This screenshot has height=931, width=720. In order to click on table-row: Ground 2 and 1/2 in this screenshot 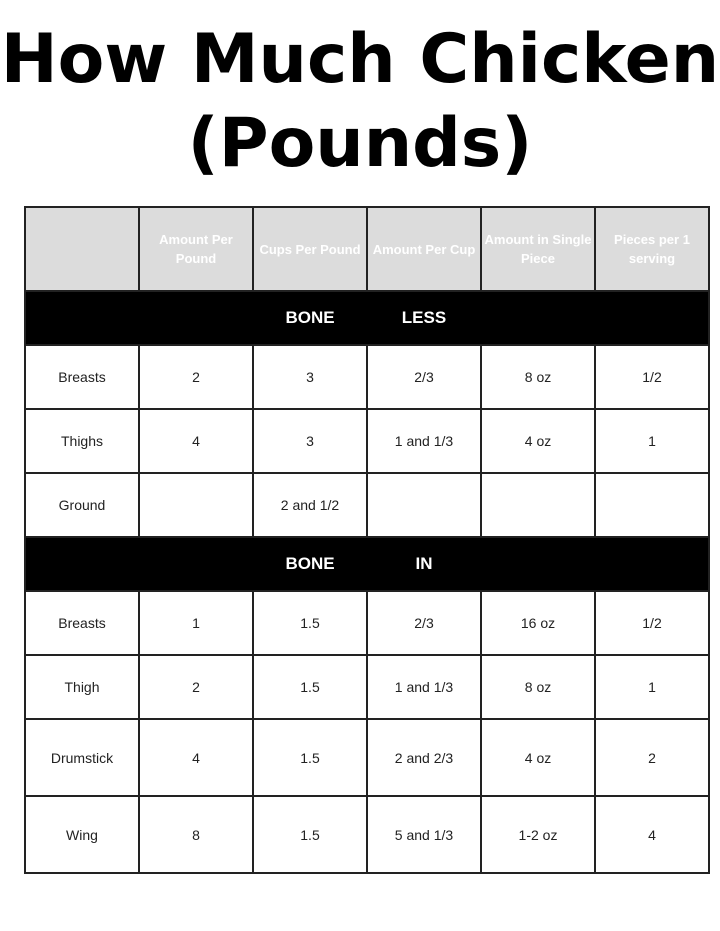, I will do `click(367, 505)`.